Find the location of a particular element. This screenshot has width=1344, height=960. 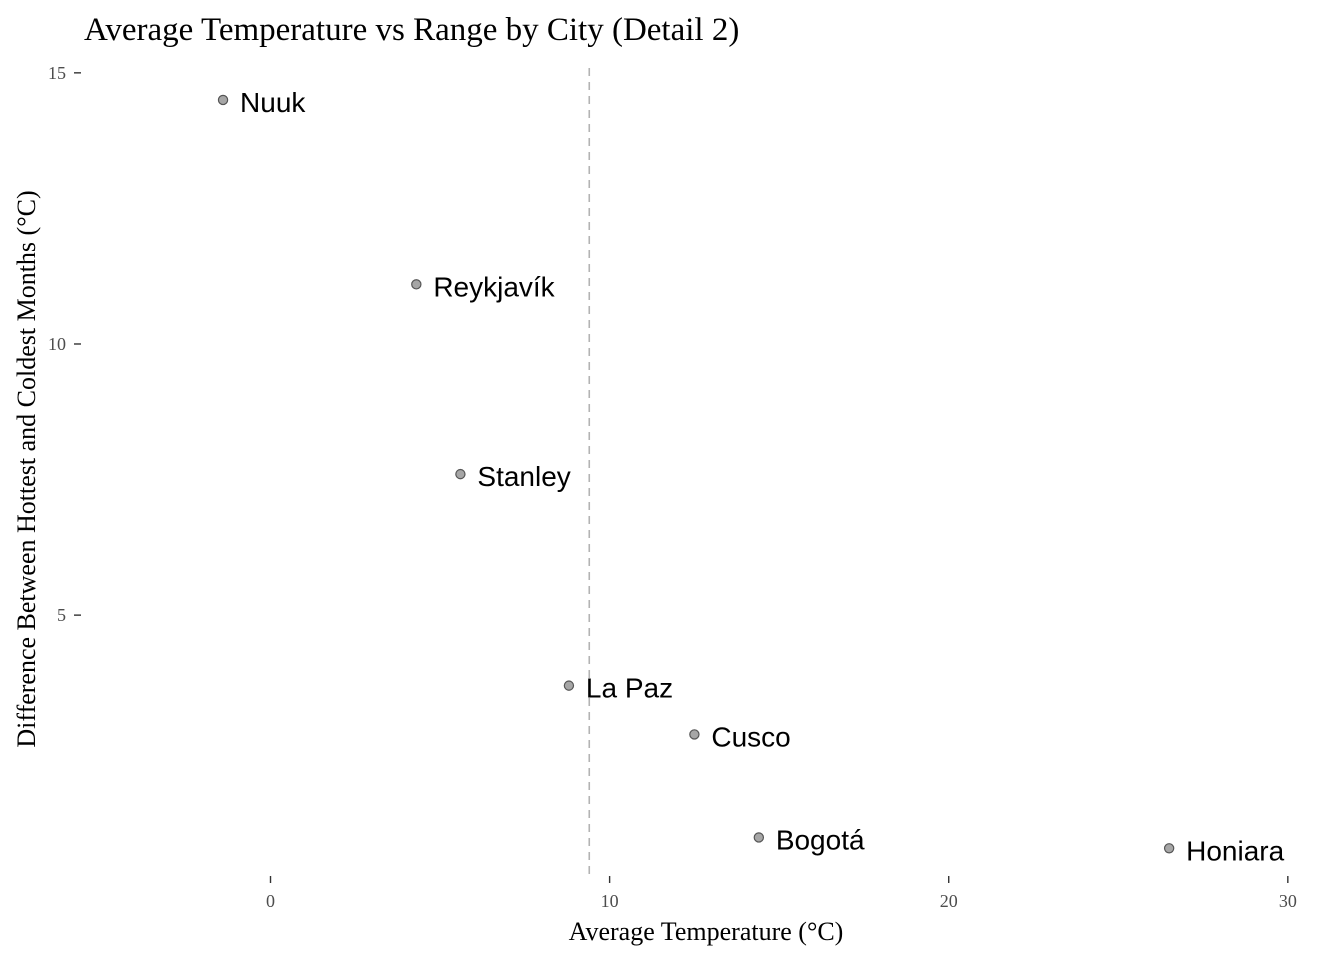

x-tick-label: 20 is located at coordinates (949, 901).